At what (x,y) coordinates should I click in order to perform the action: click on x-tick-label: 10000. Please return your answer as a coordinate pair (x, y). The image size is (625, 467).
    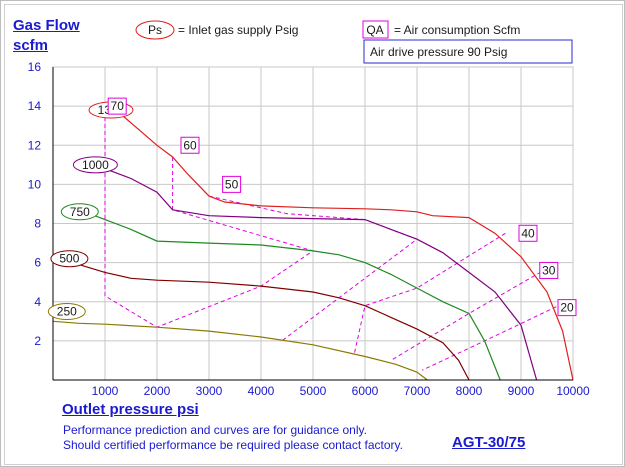
    Looking at the image, I should click on (573, 391).